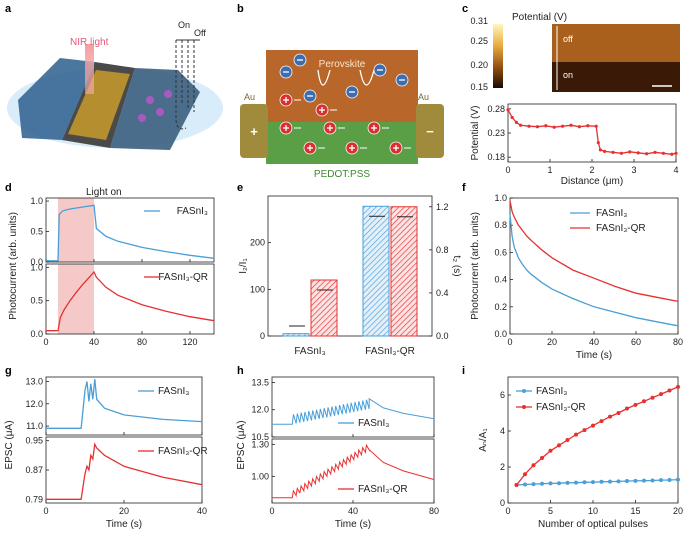 Image resolution: width=685 pixels, height=536 pixels. What do you see at coordinates (192, 211) in the screenshot?
I see `legend-label: FASnI₃` at bounding box center [192, 211].